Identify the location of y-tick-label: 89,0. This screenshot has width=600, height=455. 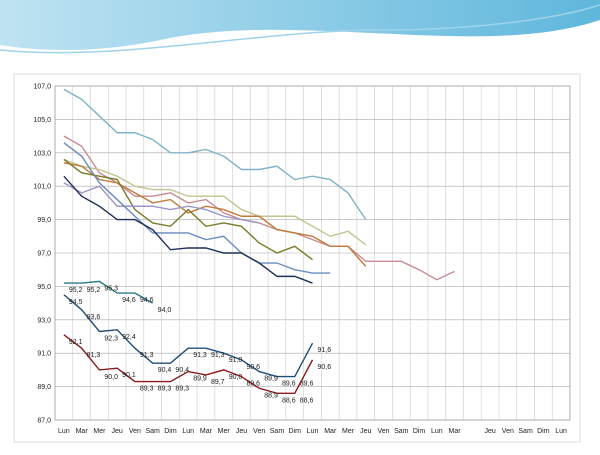
(44, 387).